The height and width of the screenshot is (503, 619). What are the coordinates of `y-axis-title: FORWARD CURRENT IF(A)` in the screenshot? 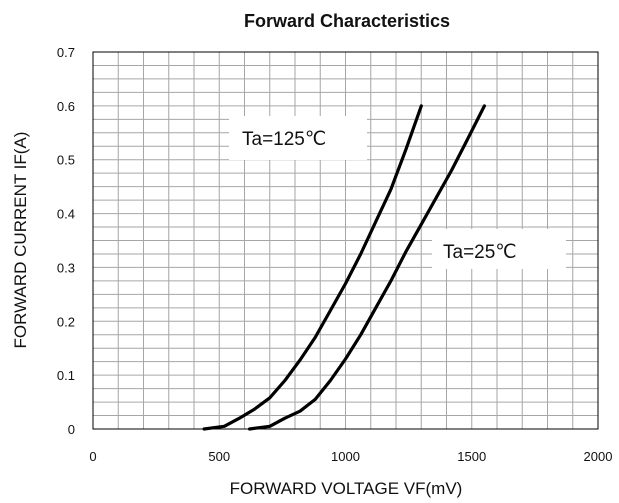 It's located at (20, 240).